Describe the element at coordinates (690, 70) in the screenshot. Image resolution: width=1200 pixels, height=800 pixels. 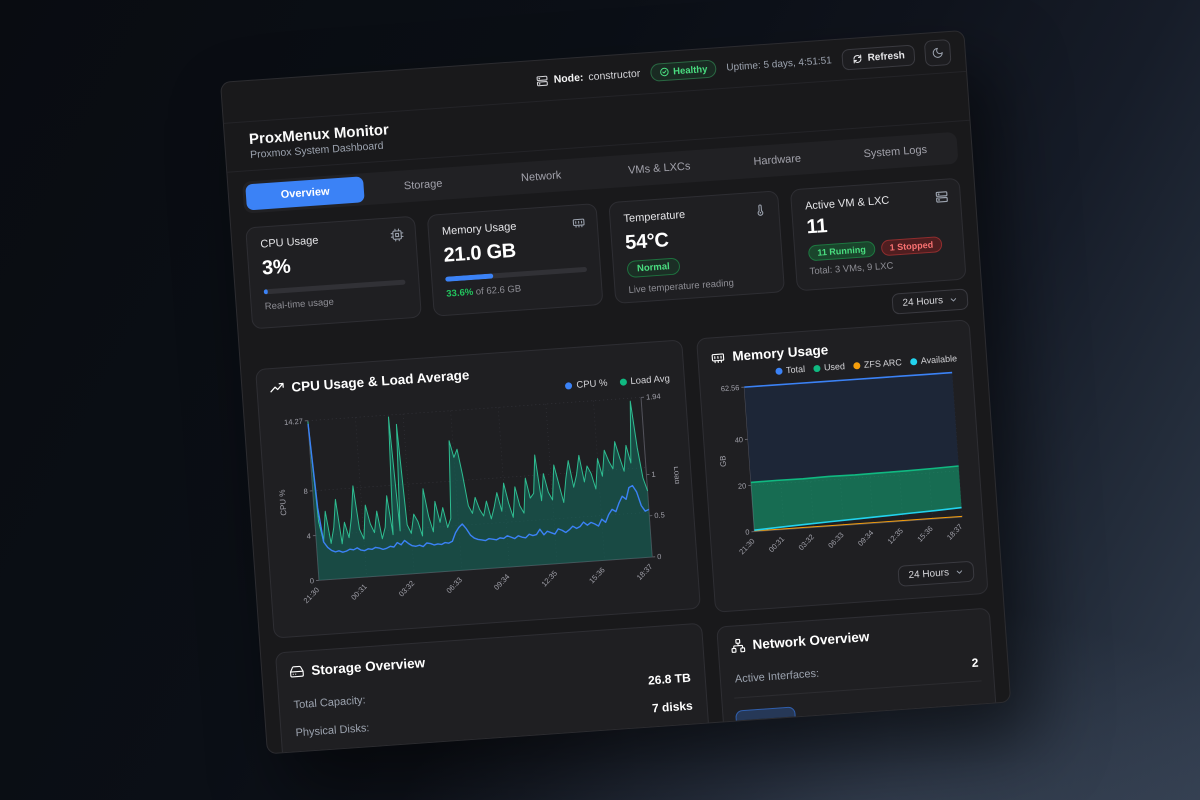
I see `health-badge-label: Healthy` at that location.